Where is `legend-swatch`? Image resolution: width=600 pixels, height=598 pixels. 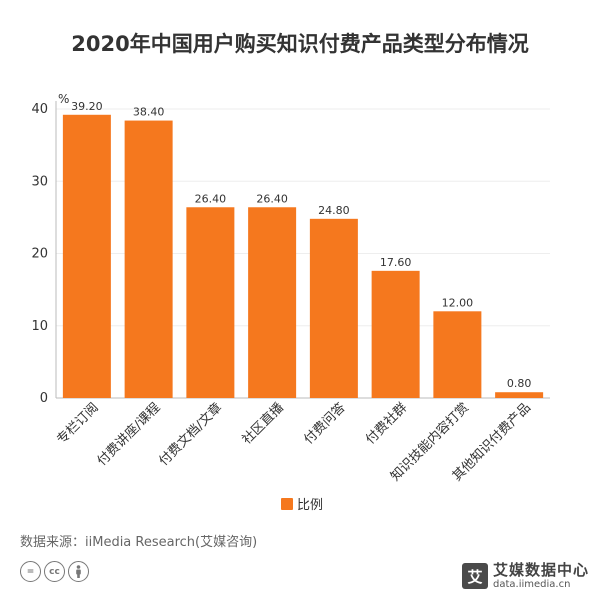
legend-swatch is located at coordinates (287, 504).